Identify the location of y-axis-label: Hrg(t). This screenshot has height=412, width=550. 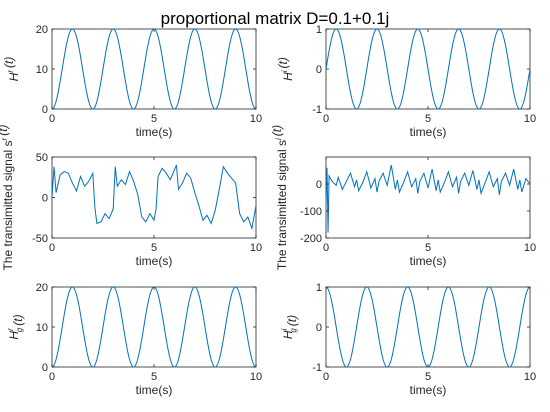
(15, 326).